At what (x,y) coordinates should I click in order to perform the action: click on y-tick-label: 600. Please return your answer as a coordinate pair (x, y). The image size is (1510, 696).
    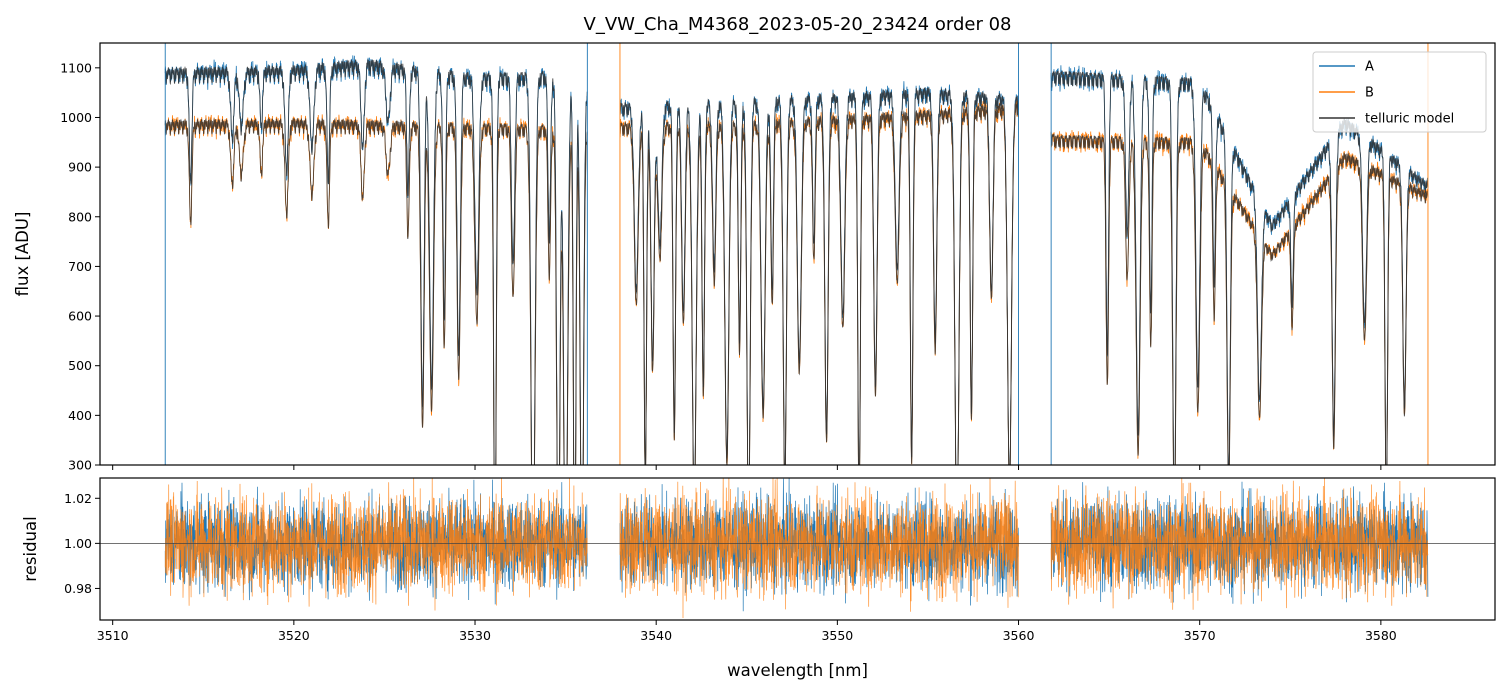
    Looking at the image, I should click on (80, 316).